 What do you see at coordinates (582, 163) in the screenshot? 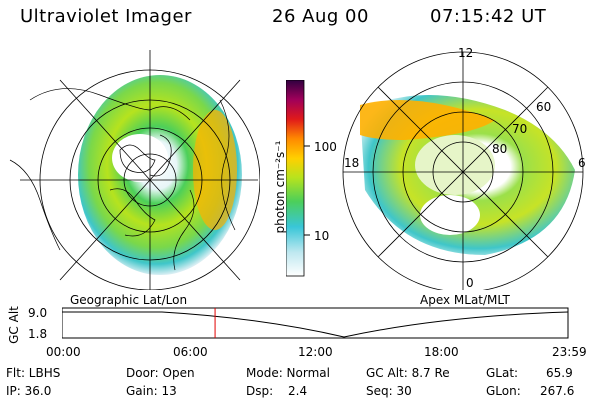
I see `mlt-label-6: 6` at bounding box center [582, 163].